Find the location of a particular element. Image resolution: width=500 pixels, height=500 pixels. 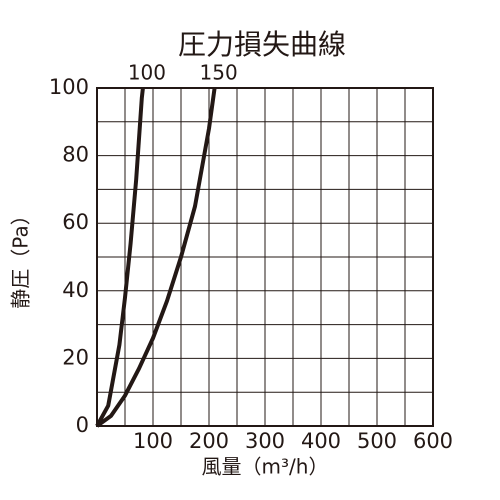

chart-title: 圧力損失曲線 is located at coordinates (262, 44).